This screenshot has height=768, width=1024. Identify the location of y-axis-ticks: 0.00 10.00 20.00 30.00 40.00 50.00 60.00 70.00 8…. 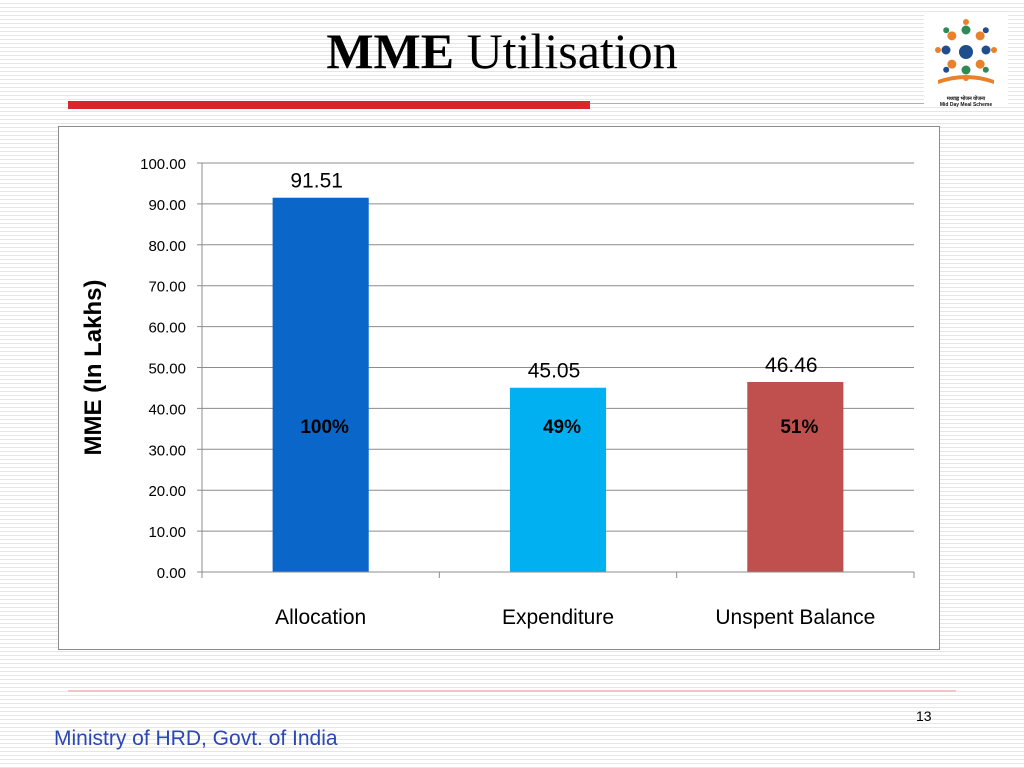
(171, 369).